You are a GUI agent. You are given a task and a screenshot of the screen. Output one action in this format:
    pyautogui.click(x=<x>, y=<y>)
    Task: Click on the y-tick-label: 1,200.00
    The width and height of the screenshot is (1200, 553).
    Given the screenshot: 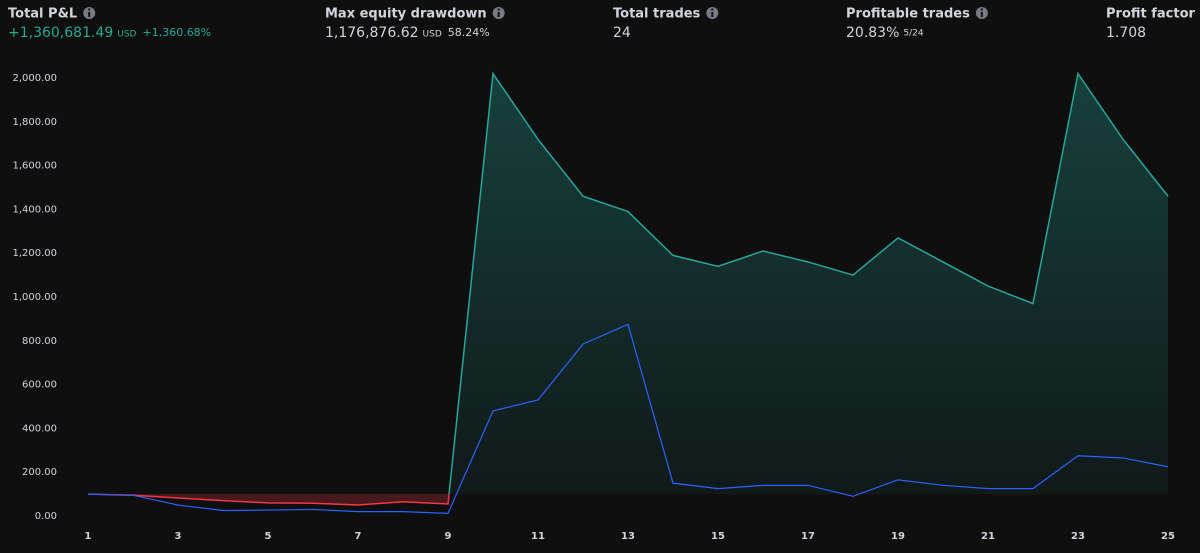 What is the action you would take?
    pyautogui.click(x=34, y=253)
    